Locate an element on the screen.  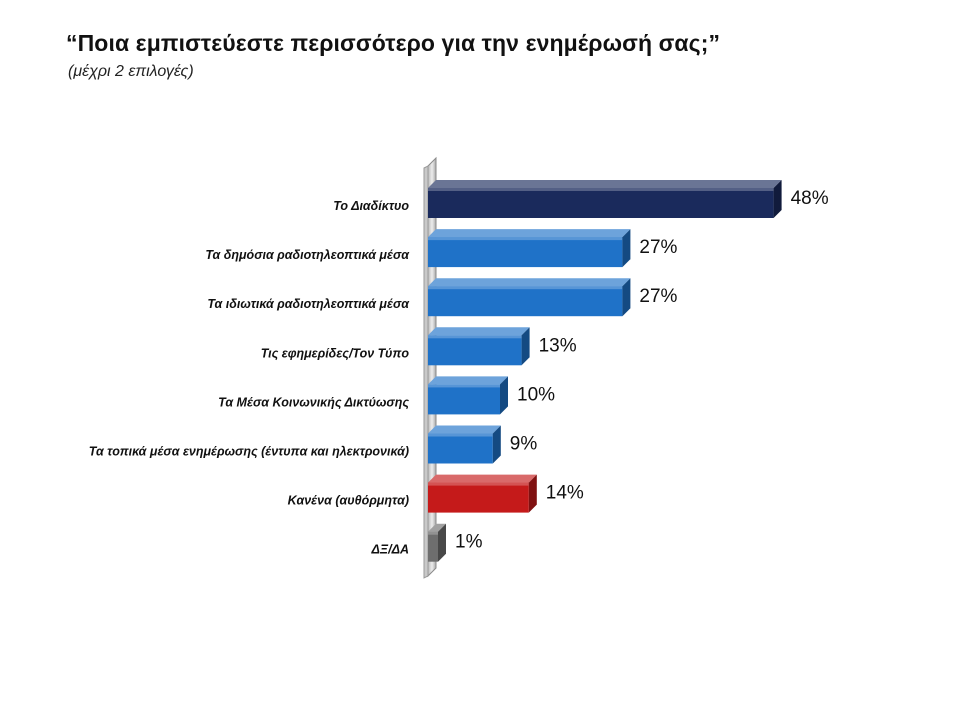
category-label: ΔΞ/ΔΑ is located at coordinates (390, 550).